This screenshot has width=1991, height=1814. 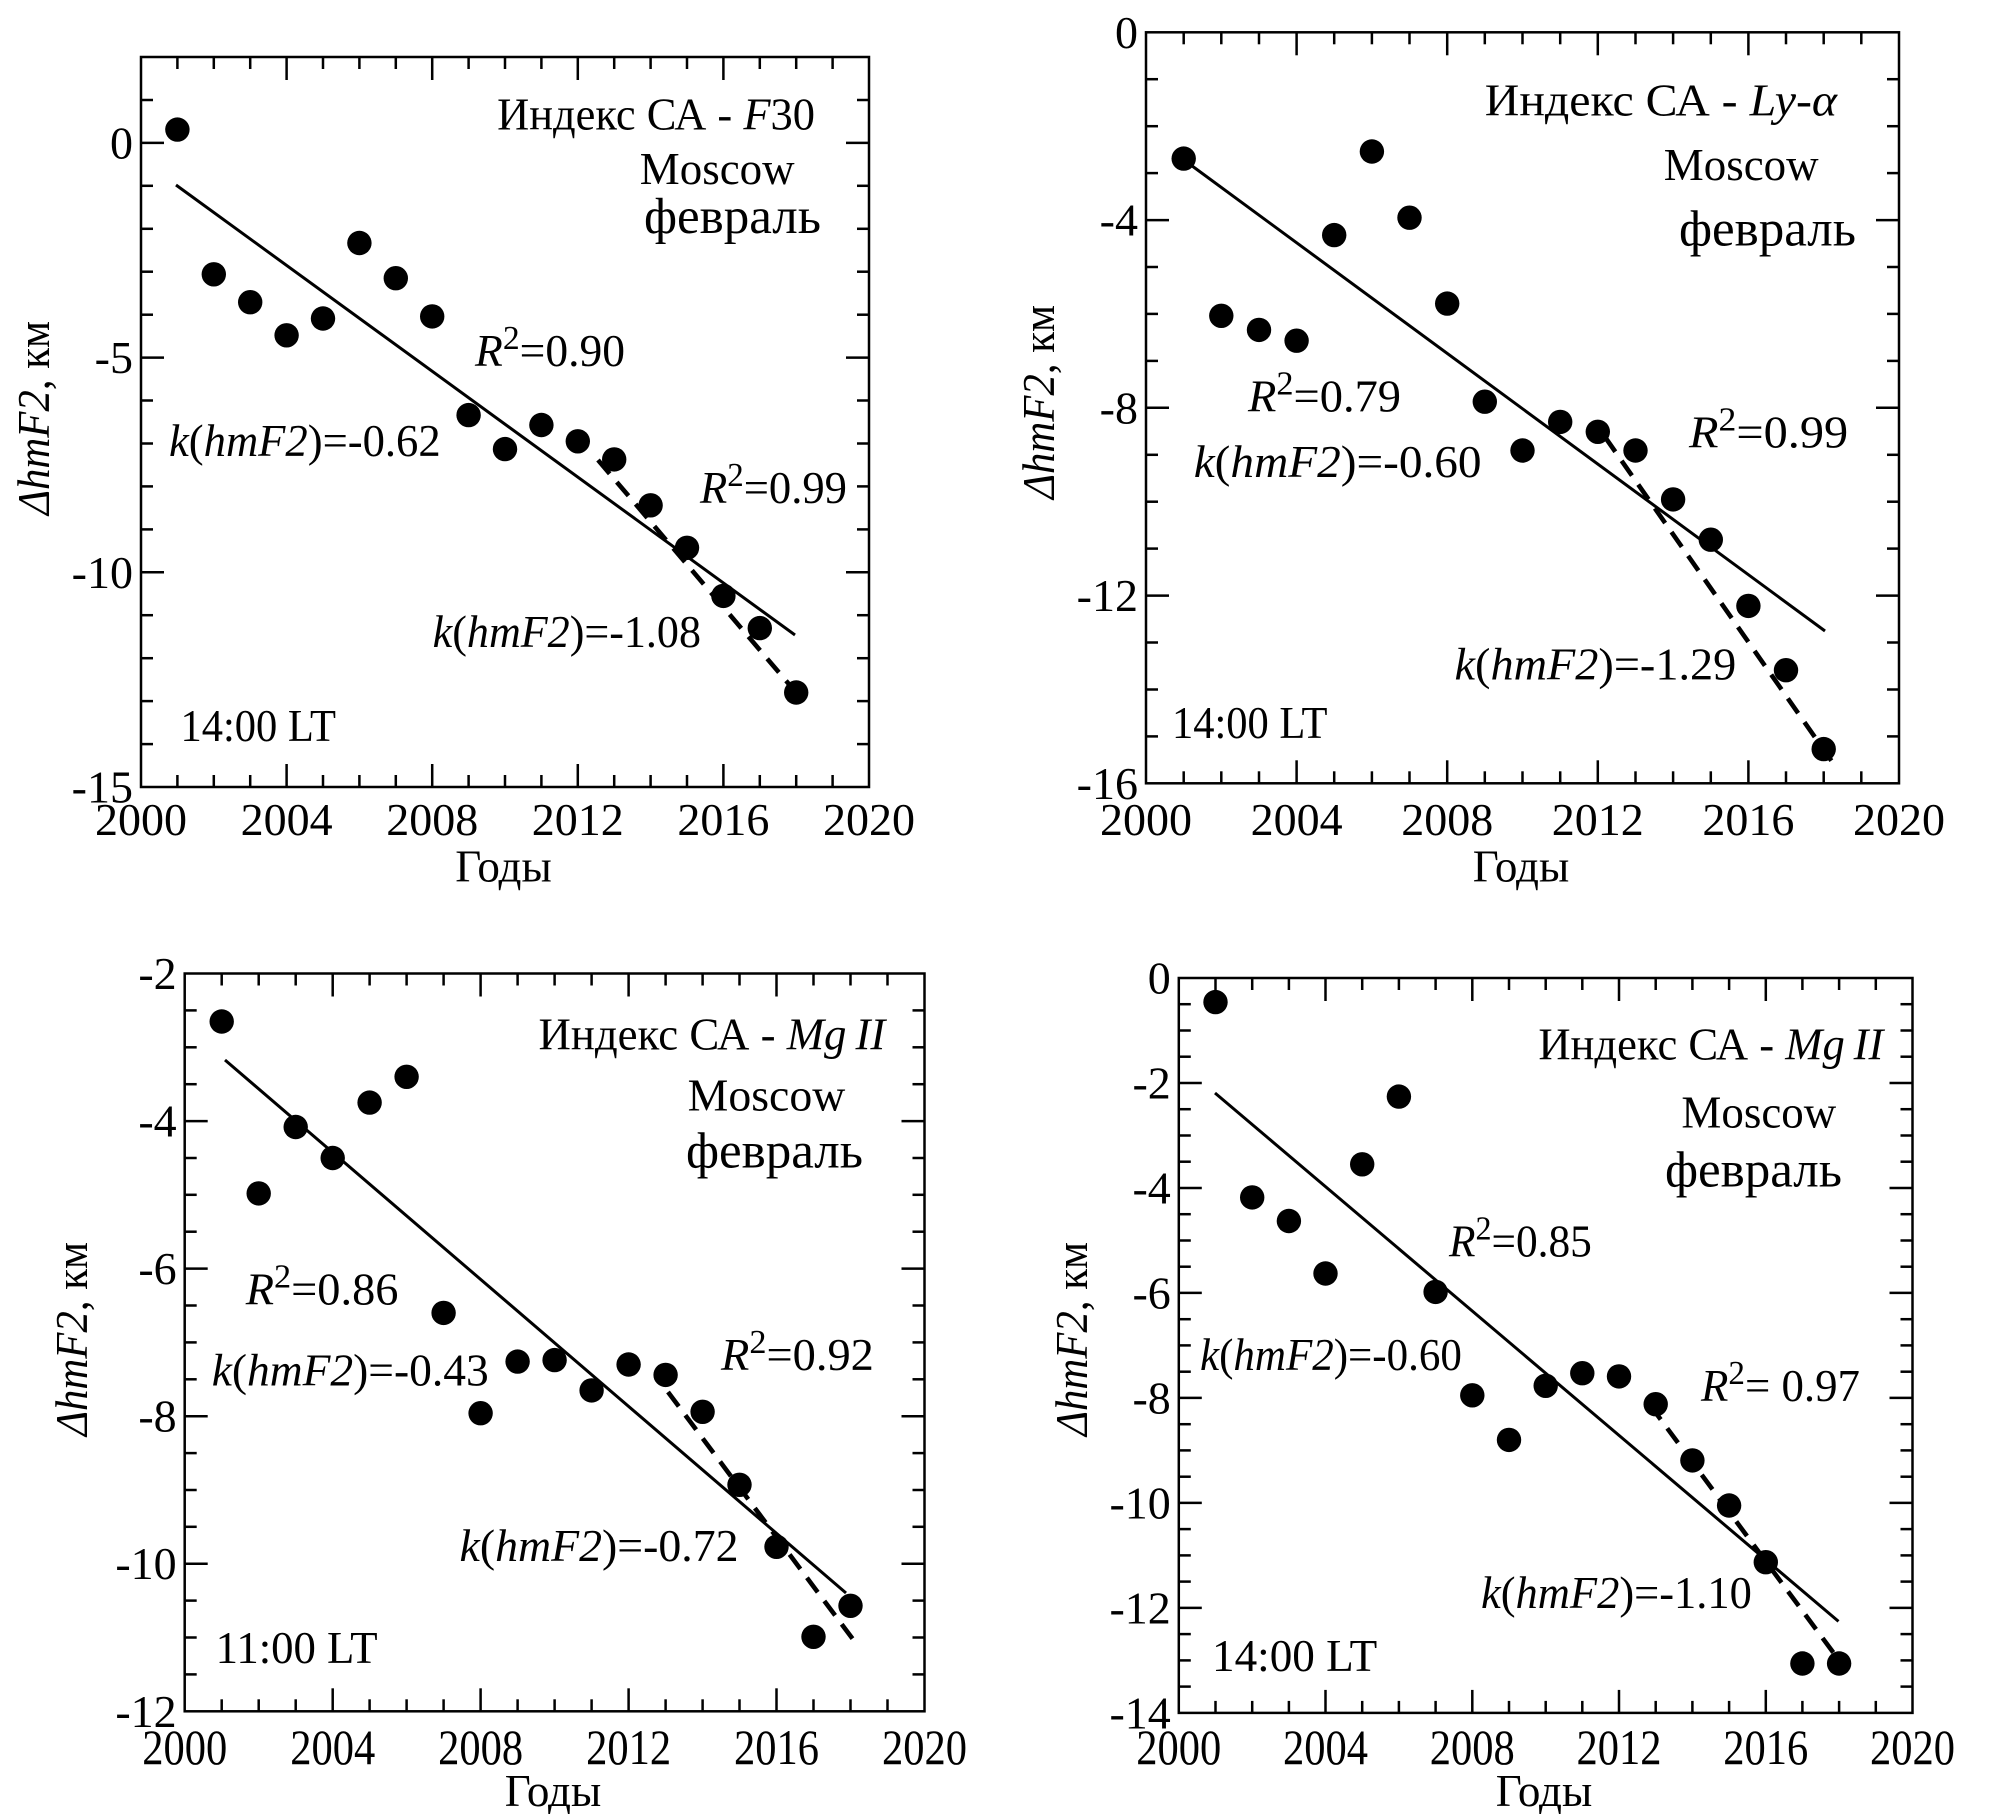 I want to click on svg-text: R2=0.79, so click(x=1324, y=394).